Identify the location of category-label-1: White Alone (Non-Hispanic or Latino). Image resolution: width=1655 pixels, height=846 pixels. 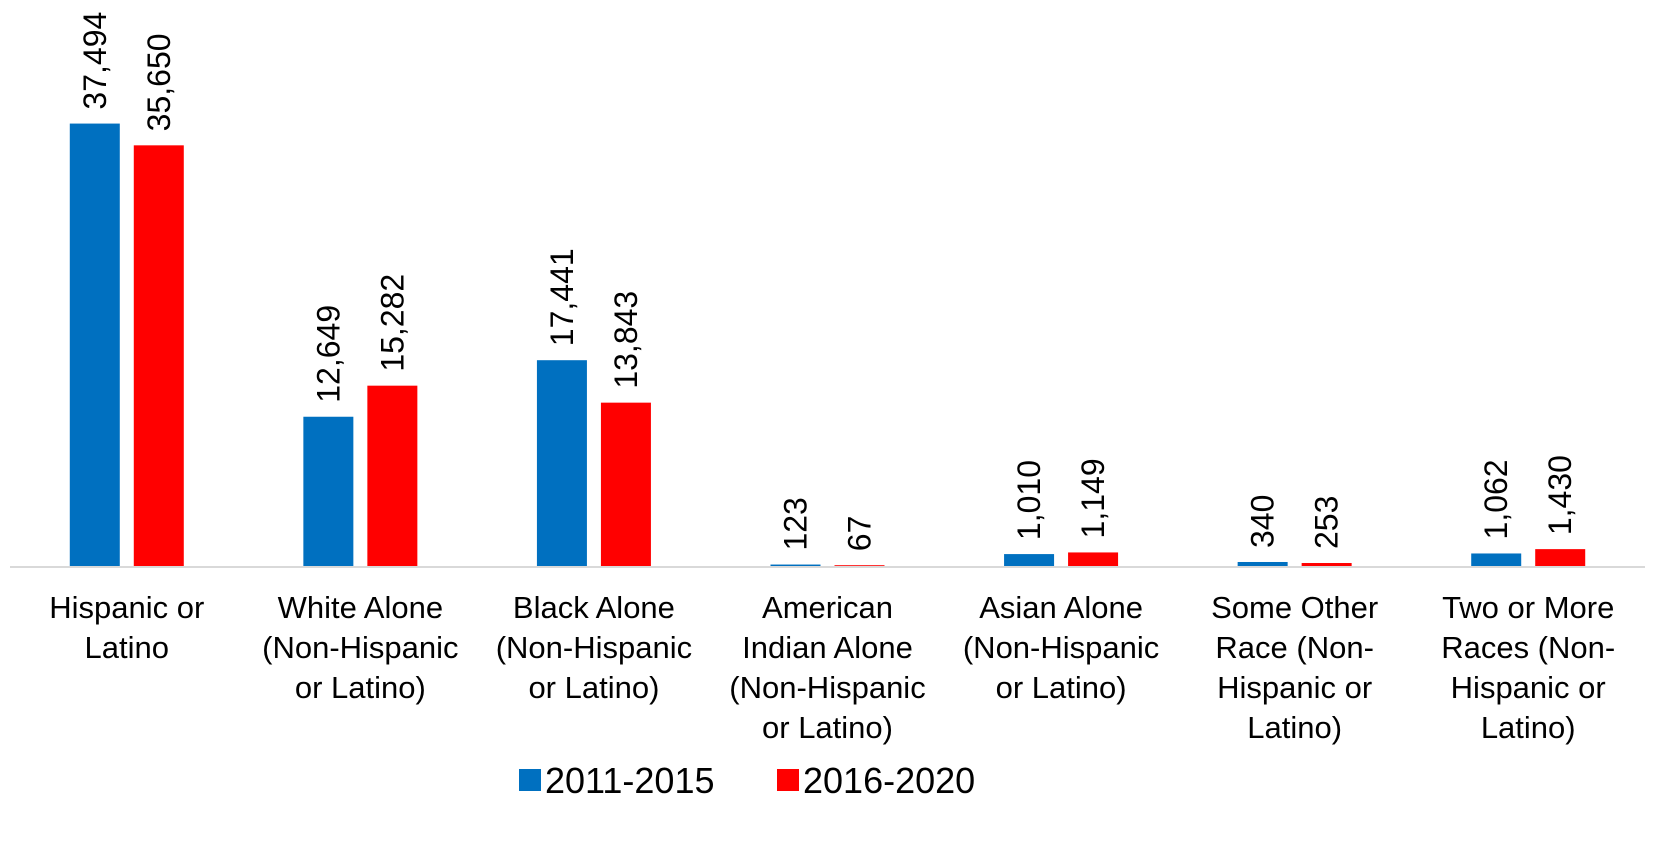
(360, 647).